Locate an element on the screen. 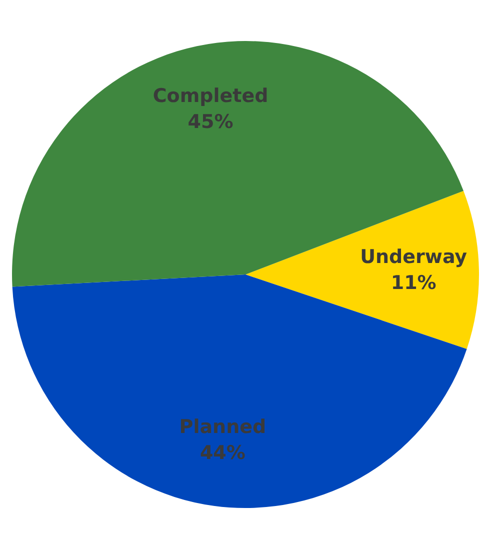  slice-label: Completed is located at coordinates (210, 95).